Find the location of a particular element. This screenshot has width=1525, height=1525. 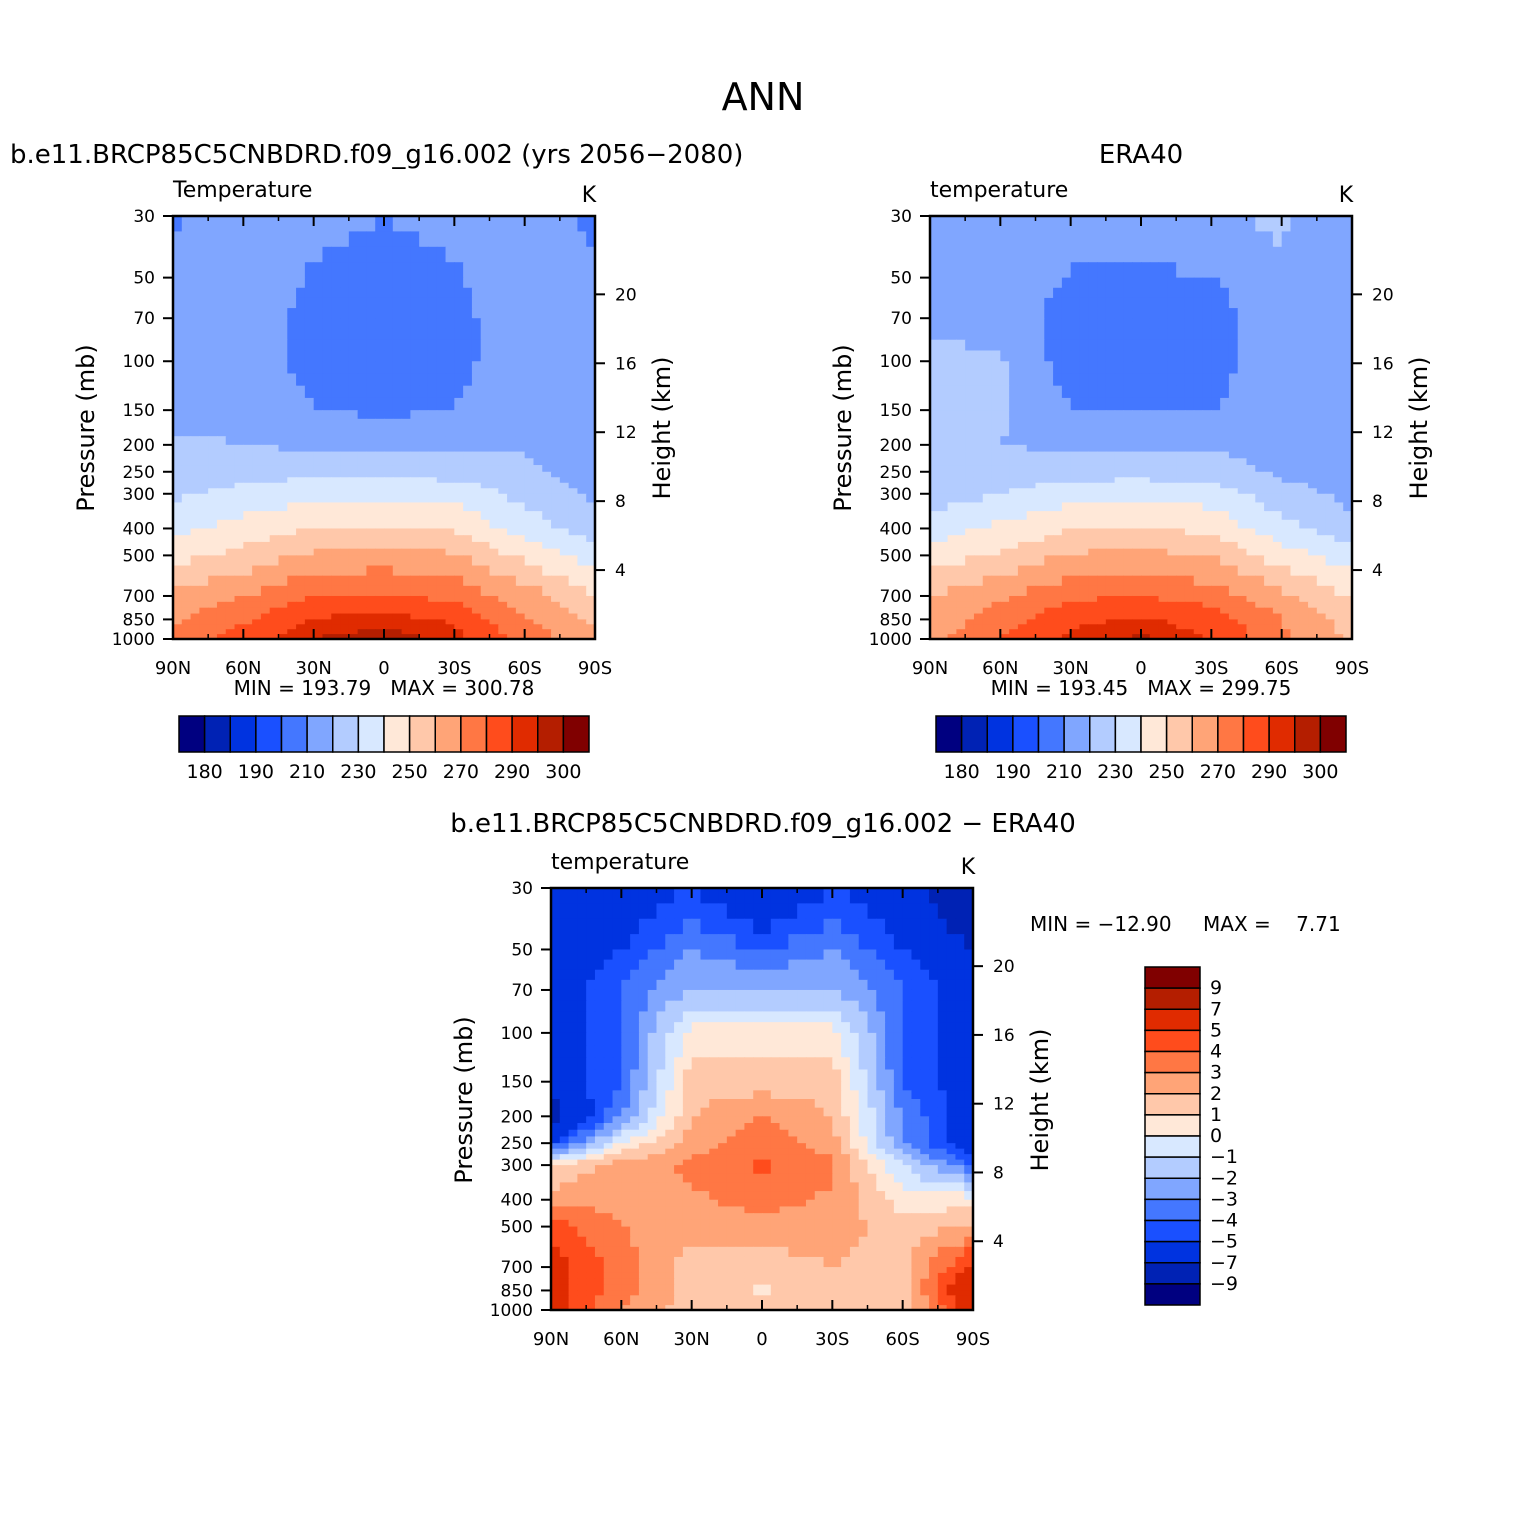

y-tick-label: 30 is located at coordinates (144, 217).